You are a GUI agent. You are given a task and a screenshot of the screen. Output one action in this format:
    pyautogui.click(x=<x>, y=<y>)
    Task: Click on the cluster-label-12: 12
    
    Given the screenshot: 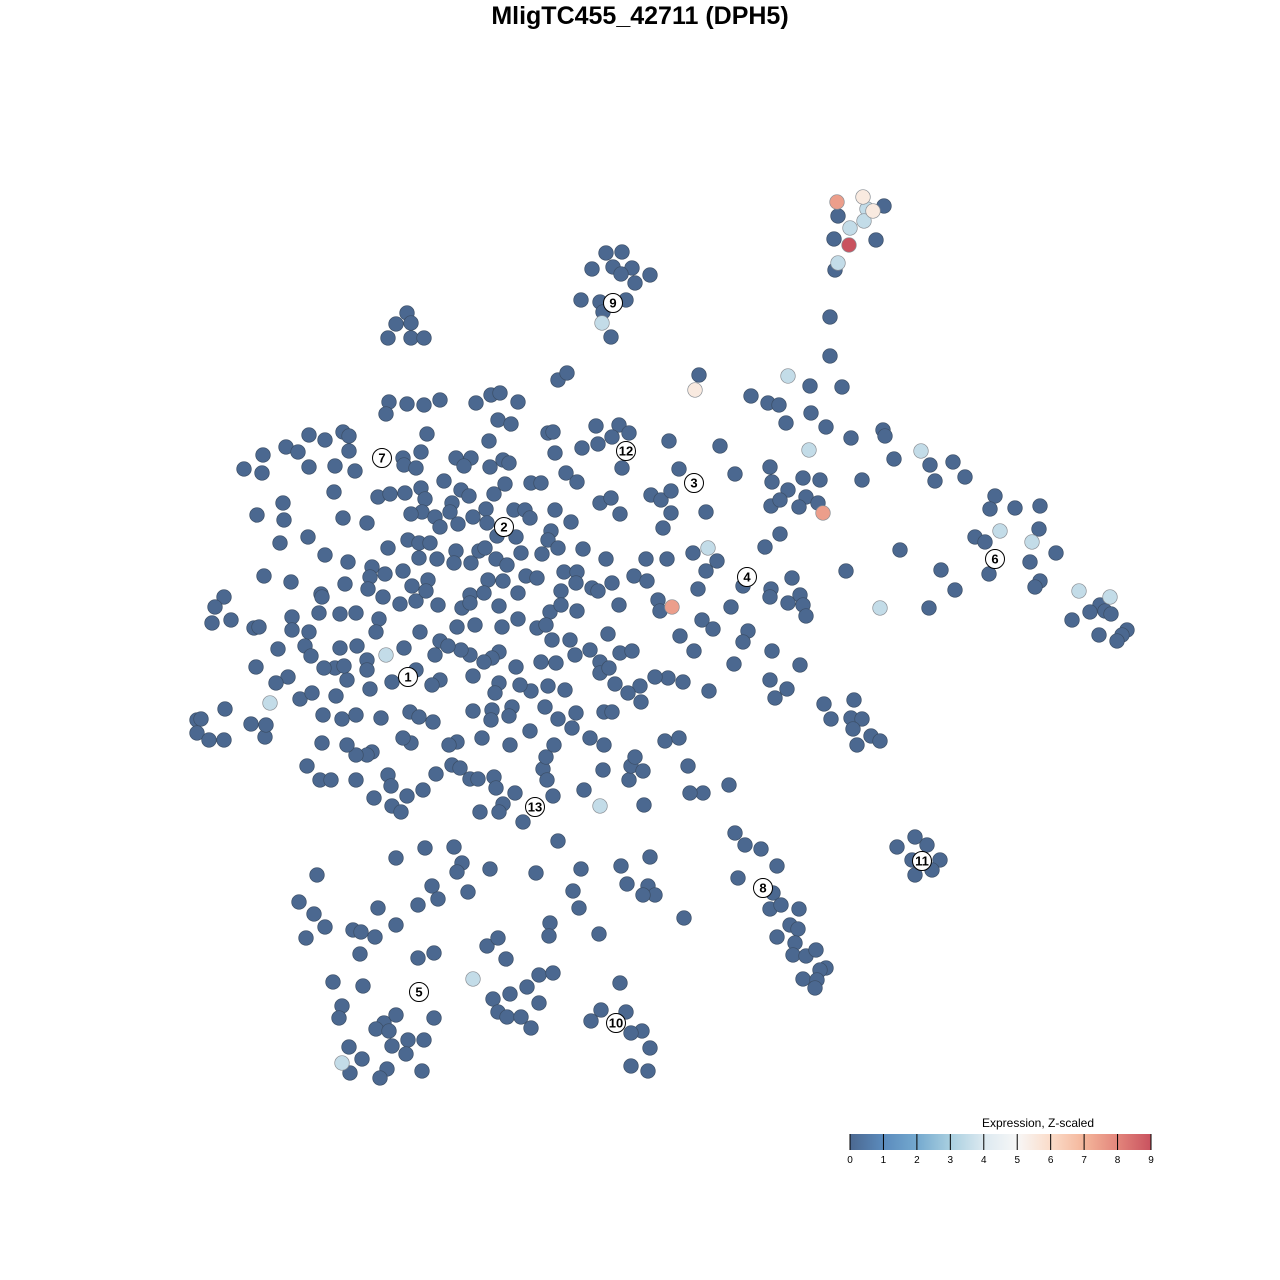 What is the action you would take?
    pyautogui.click(x=626, y=451)
    